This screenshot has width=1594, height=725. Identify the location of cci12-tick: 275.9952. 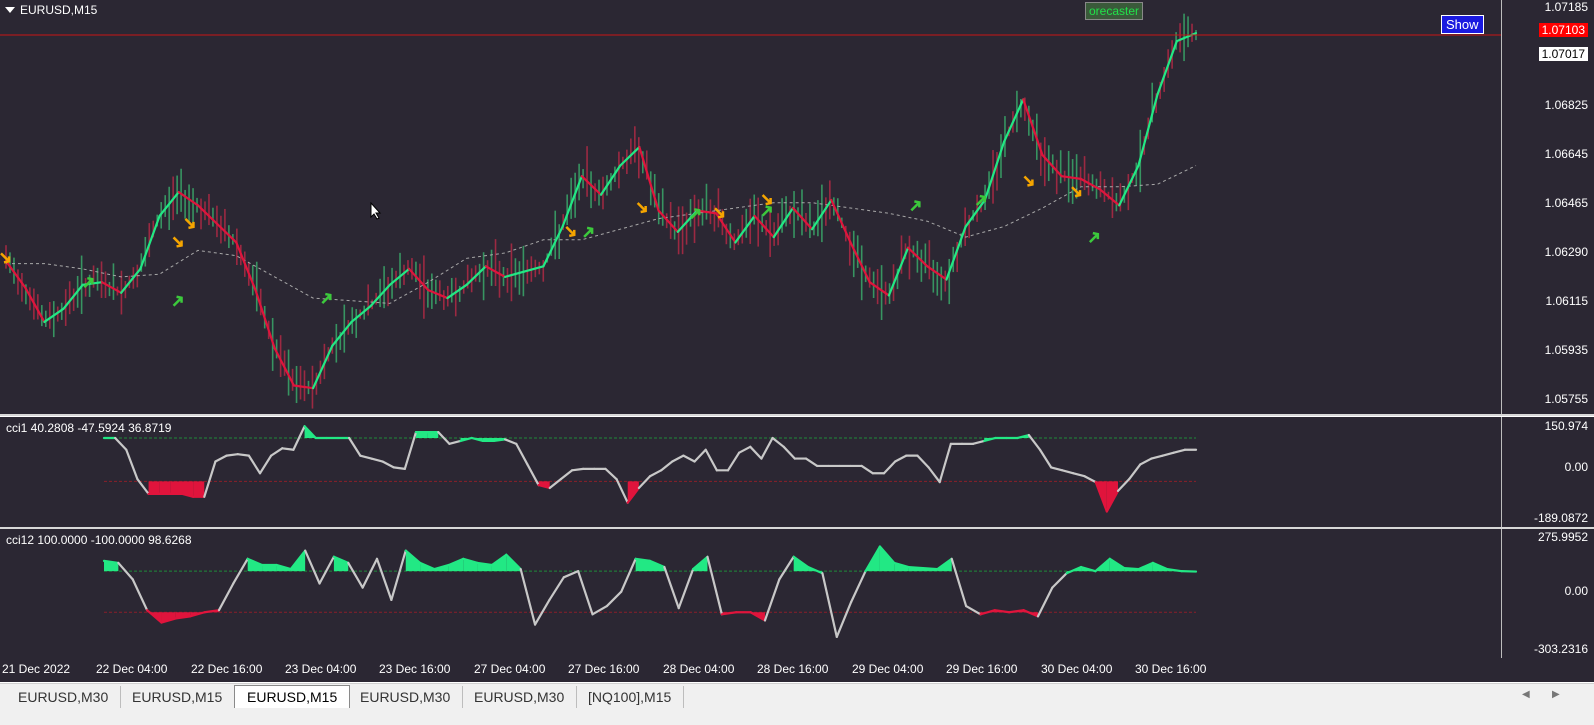
(1563, 537).